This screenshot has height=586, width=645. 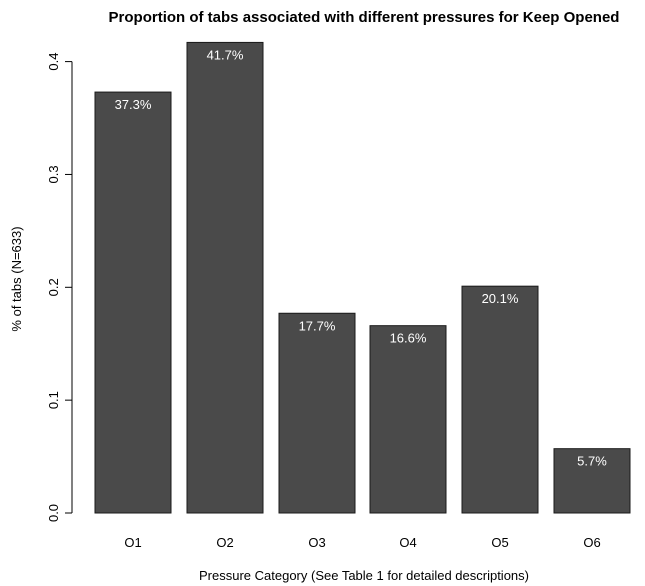 I want to click on x-tick-label: O6, so click(x=591, y=542).